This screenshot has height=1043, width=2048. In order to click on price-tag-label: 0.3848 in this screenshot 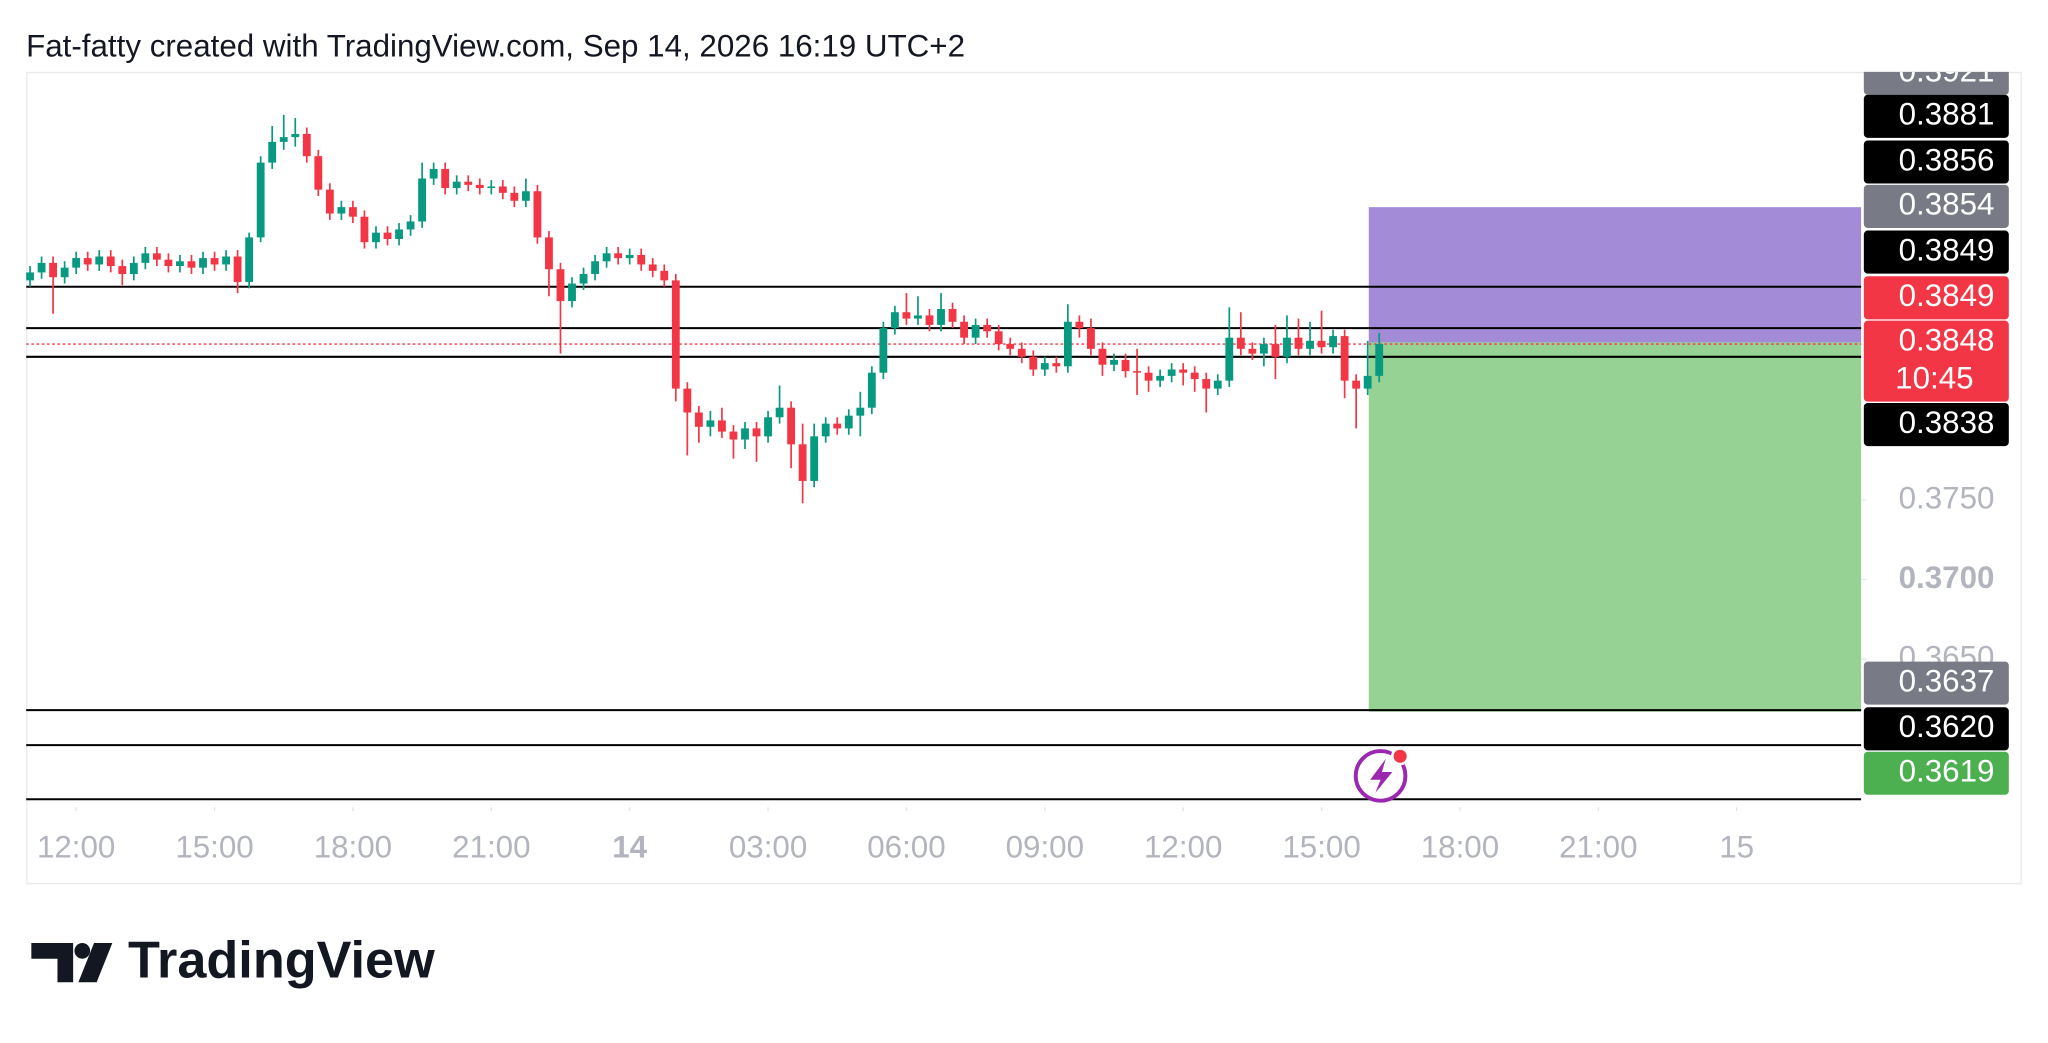, I will do `click(1947, 340)`.